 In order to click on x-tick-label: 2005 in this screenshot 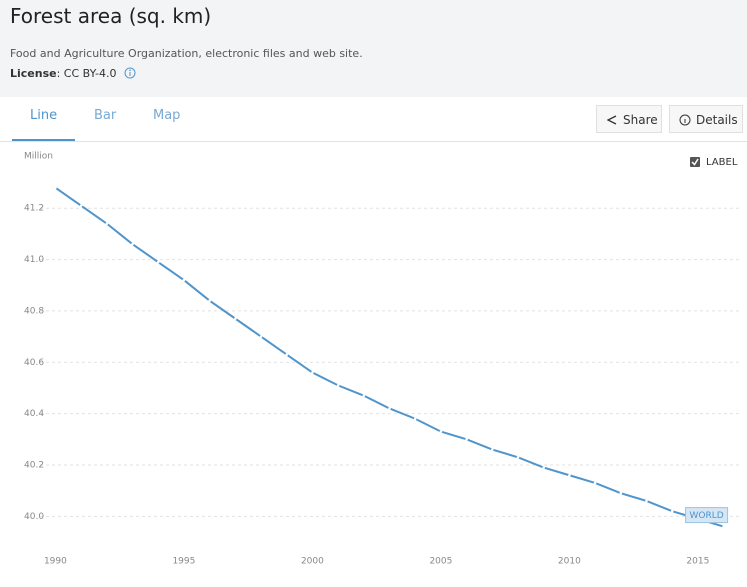, I will do `click(440, 562)`.